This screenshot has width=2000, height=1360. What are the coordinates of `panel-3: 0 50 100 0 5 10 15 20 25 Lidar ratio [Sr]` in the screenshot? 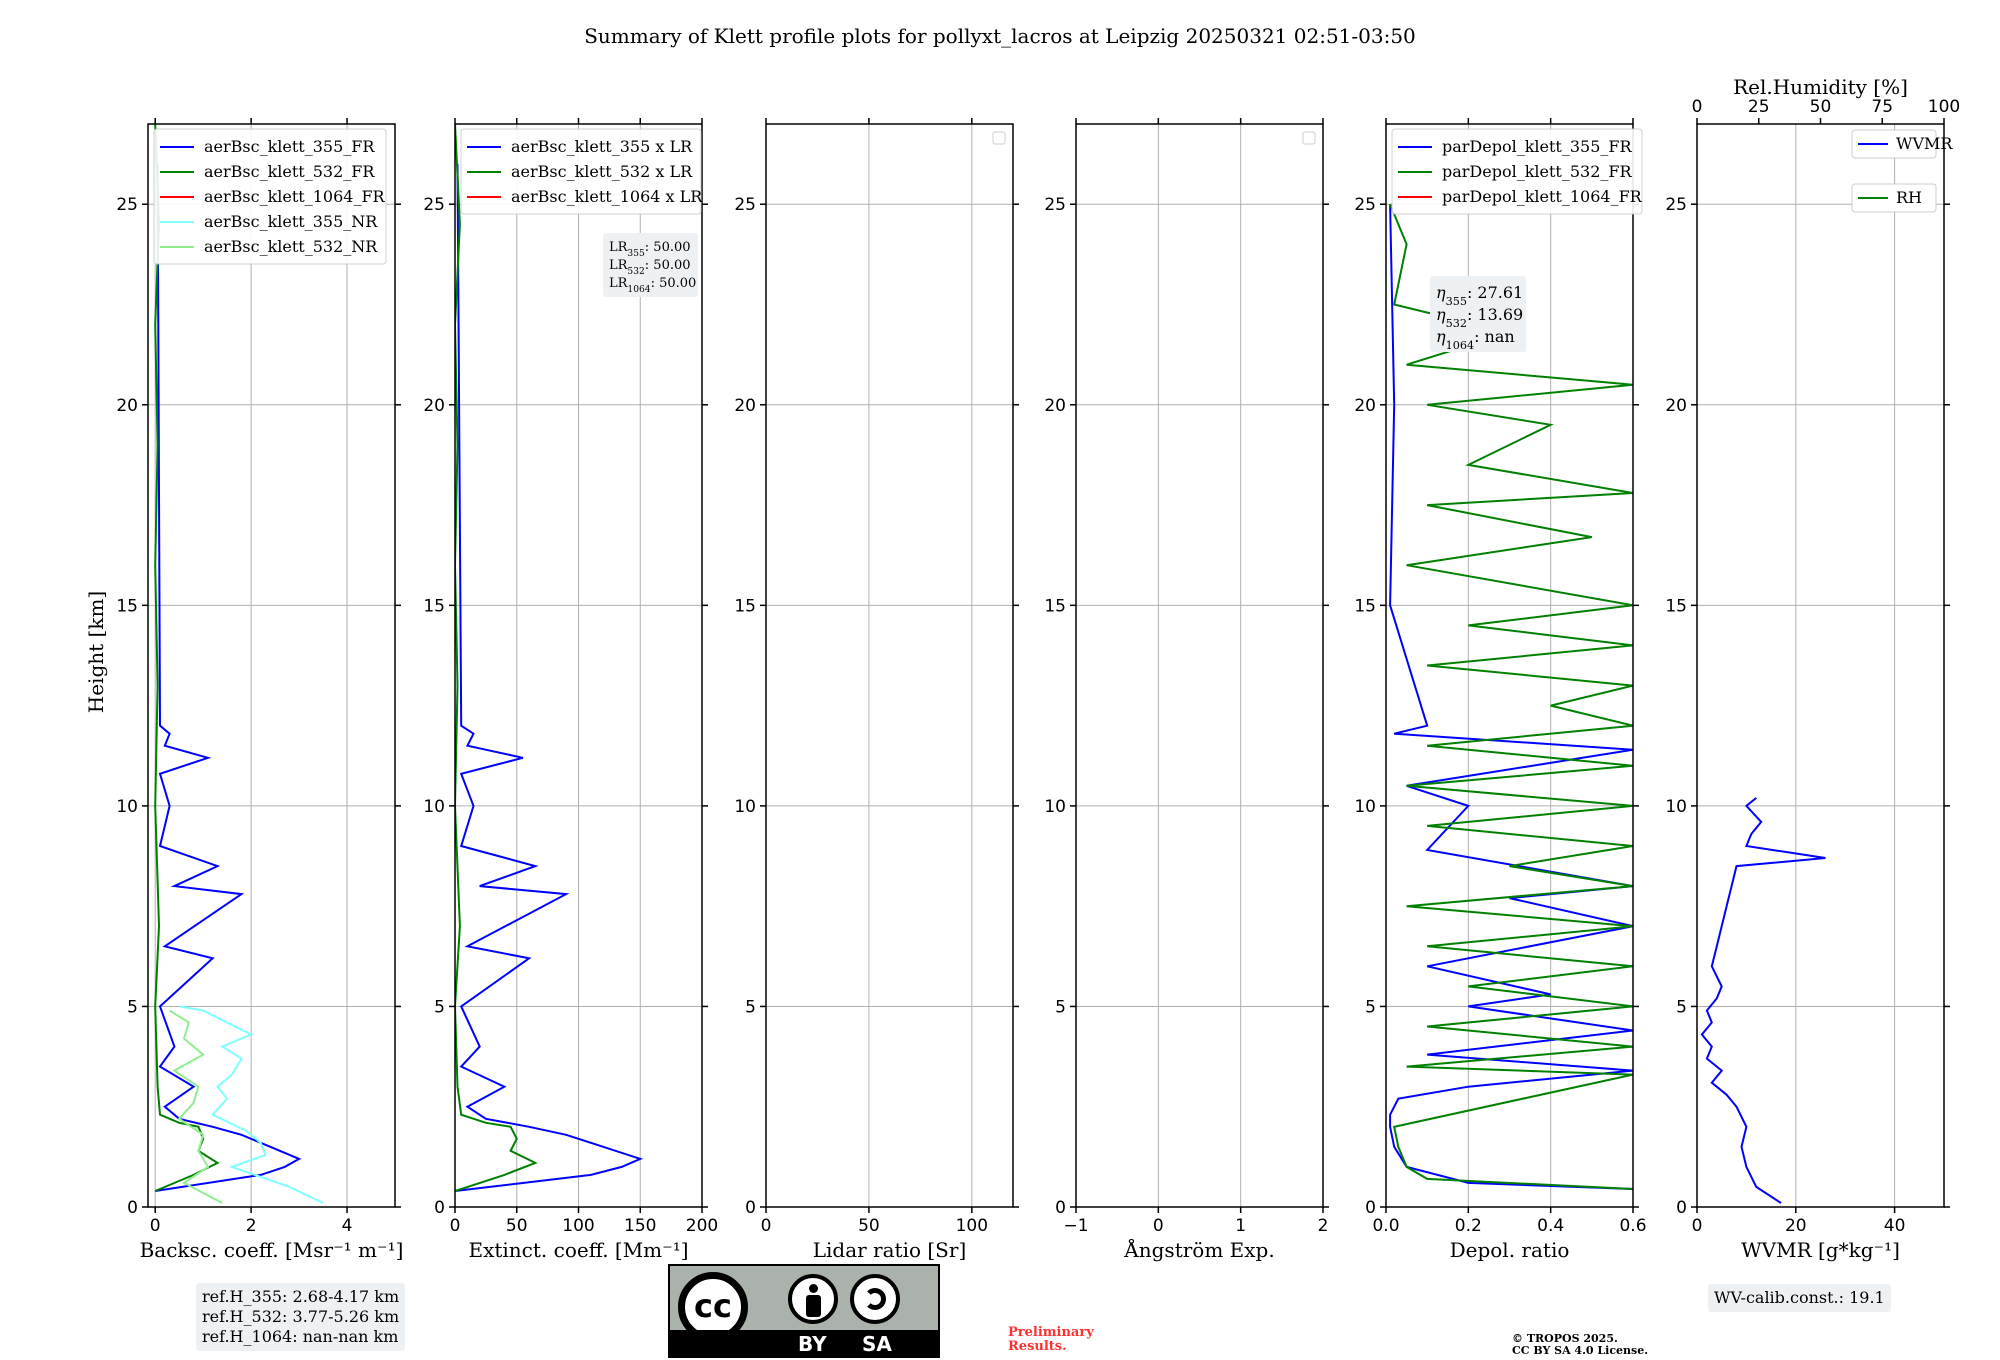 It's located at (876, 690).